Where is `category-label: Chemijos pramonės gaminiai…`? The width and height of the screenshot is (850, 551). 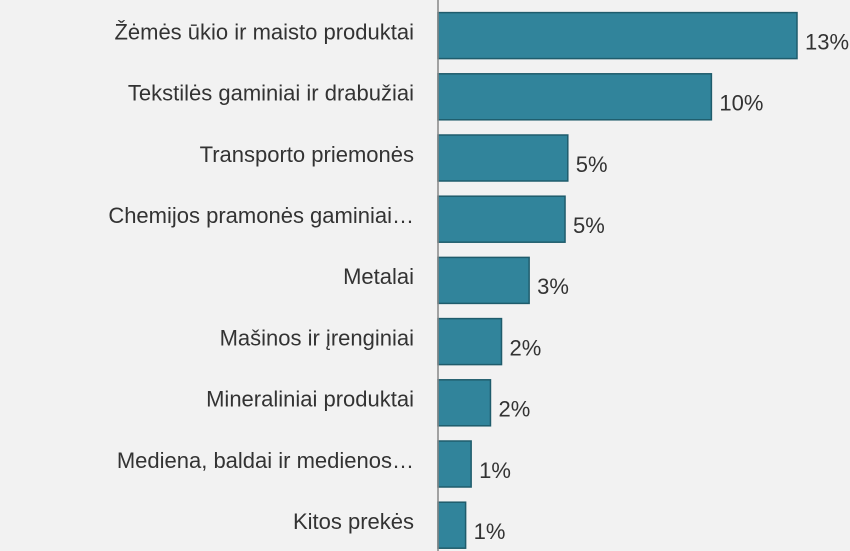 category-label: Chemijos pramonės gaminiai… is located at coordinates (261, 215).